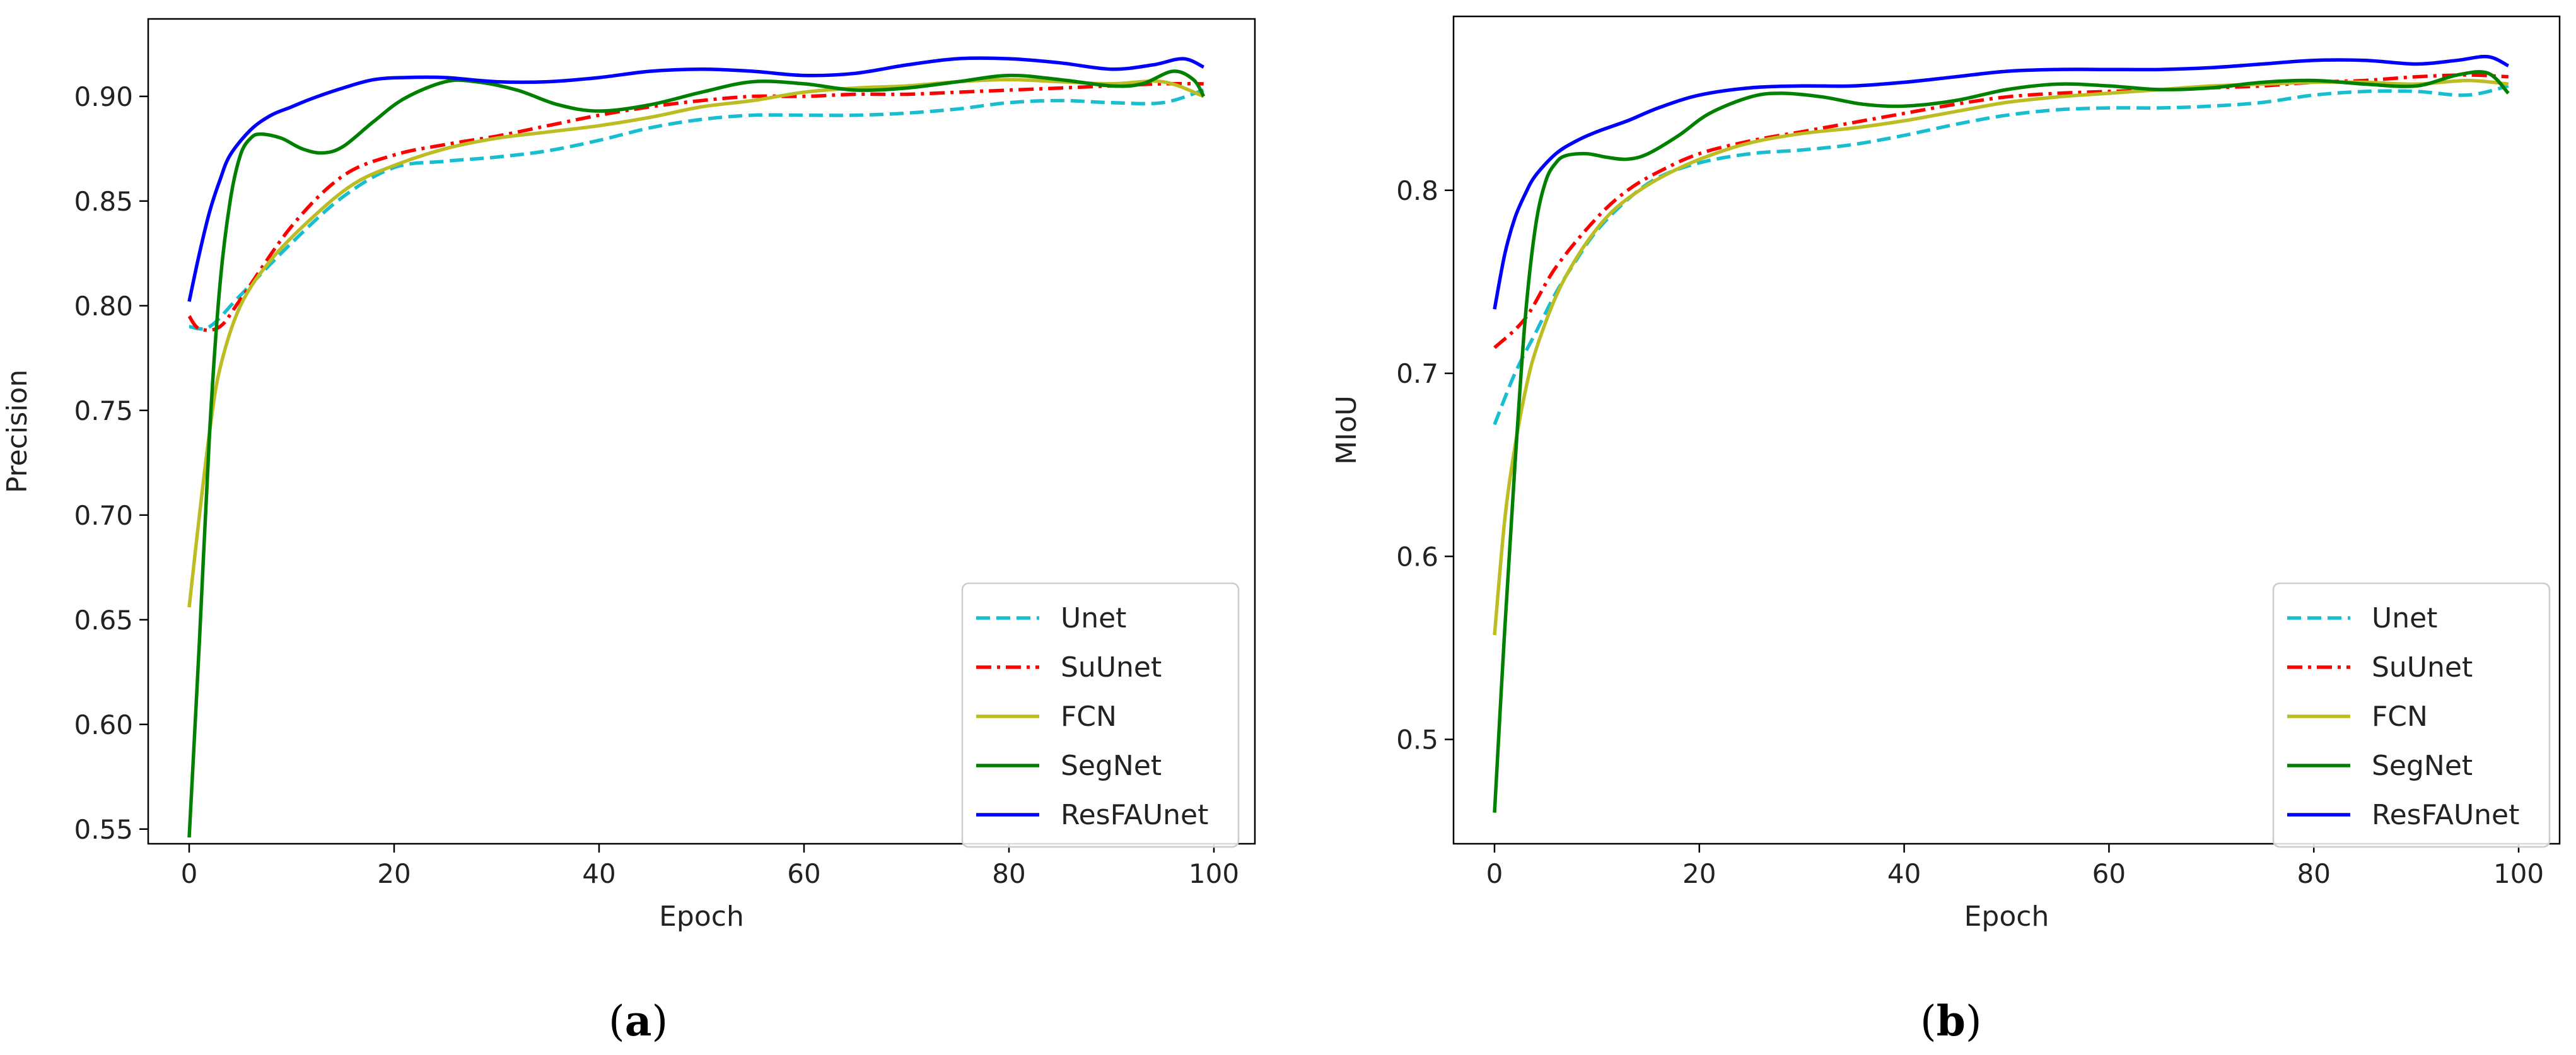 This screenshot has width=2576, height=1055. What do you see at coordinates (639, 1021) in the screenshot?
I see `caption-a: (a)` at bounding box center [639, 1021].